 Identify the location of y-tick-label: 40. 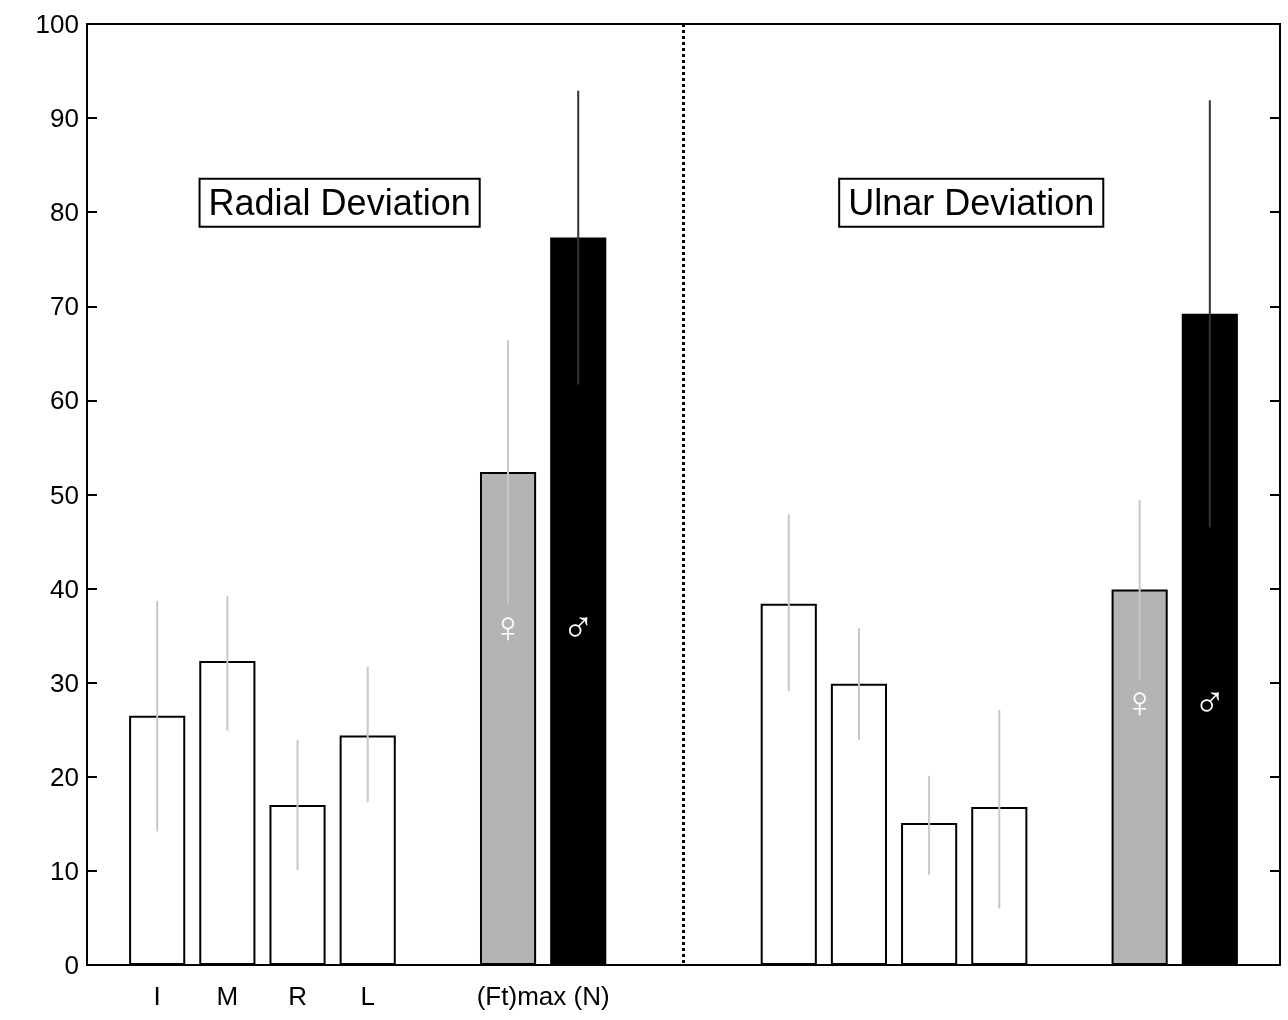
(64, 588).